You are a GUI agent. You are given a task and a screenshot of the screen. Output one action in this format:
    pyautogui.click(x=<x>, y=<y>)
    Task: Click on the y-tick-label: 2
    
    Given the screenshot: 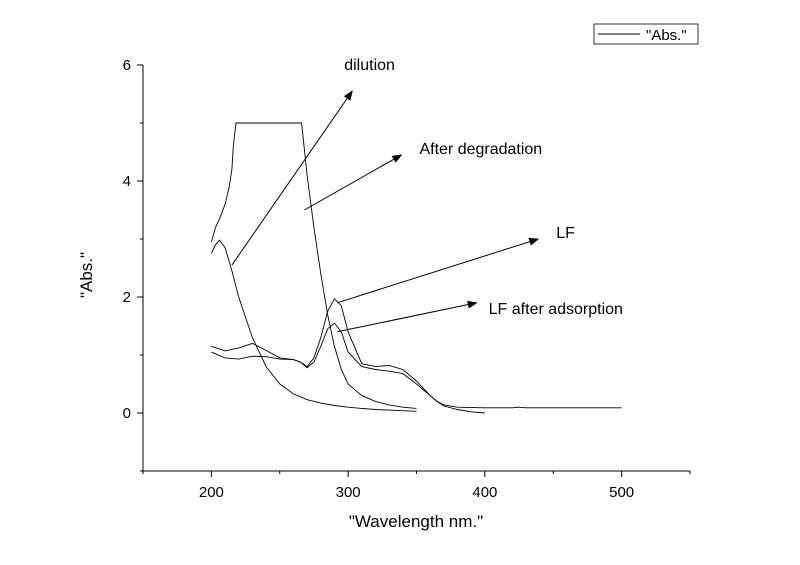 What is the action you would take?
    pyautogui.click(x=127, y=297)
    